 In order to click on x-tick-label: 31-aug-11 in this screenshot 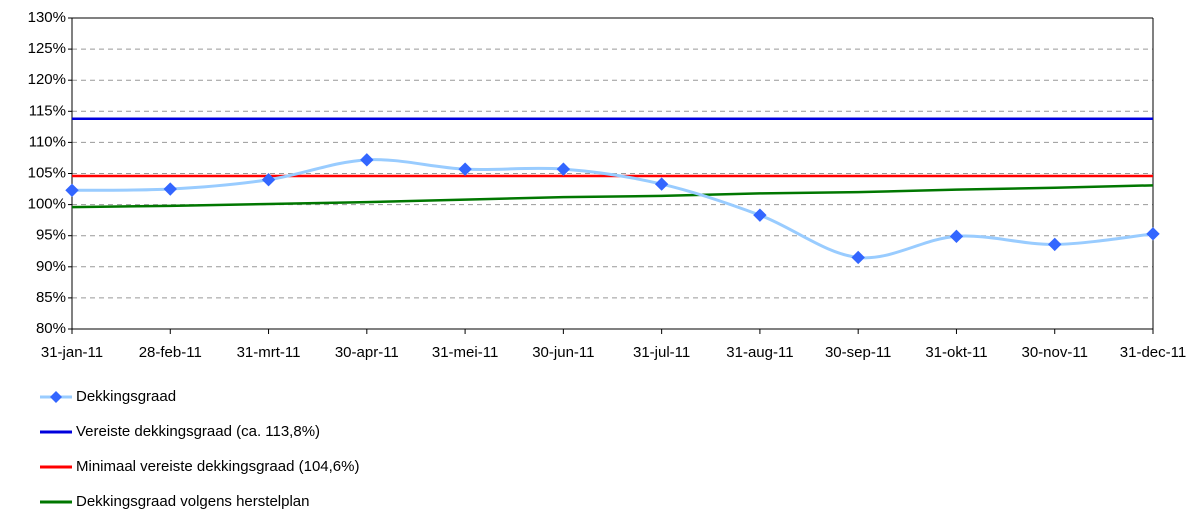, I will do `click(759, 352)`.